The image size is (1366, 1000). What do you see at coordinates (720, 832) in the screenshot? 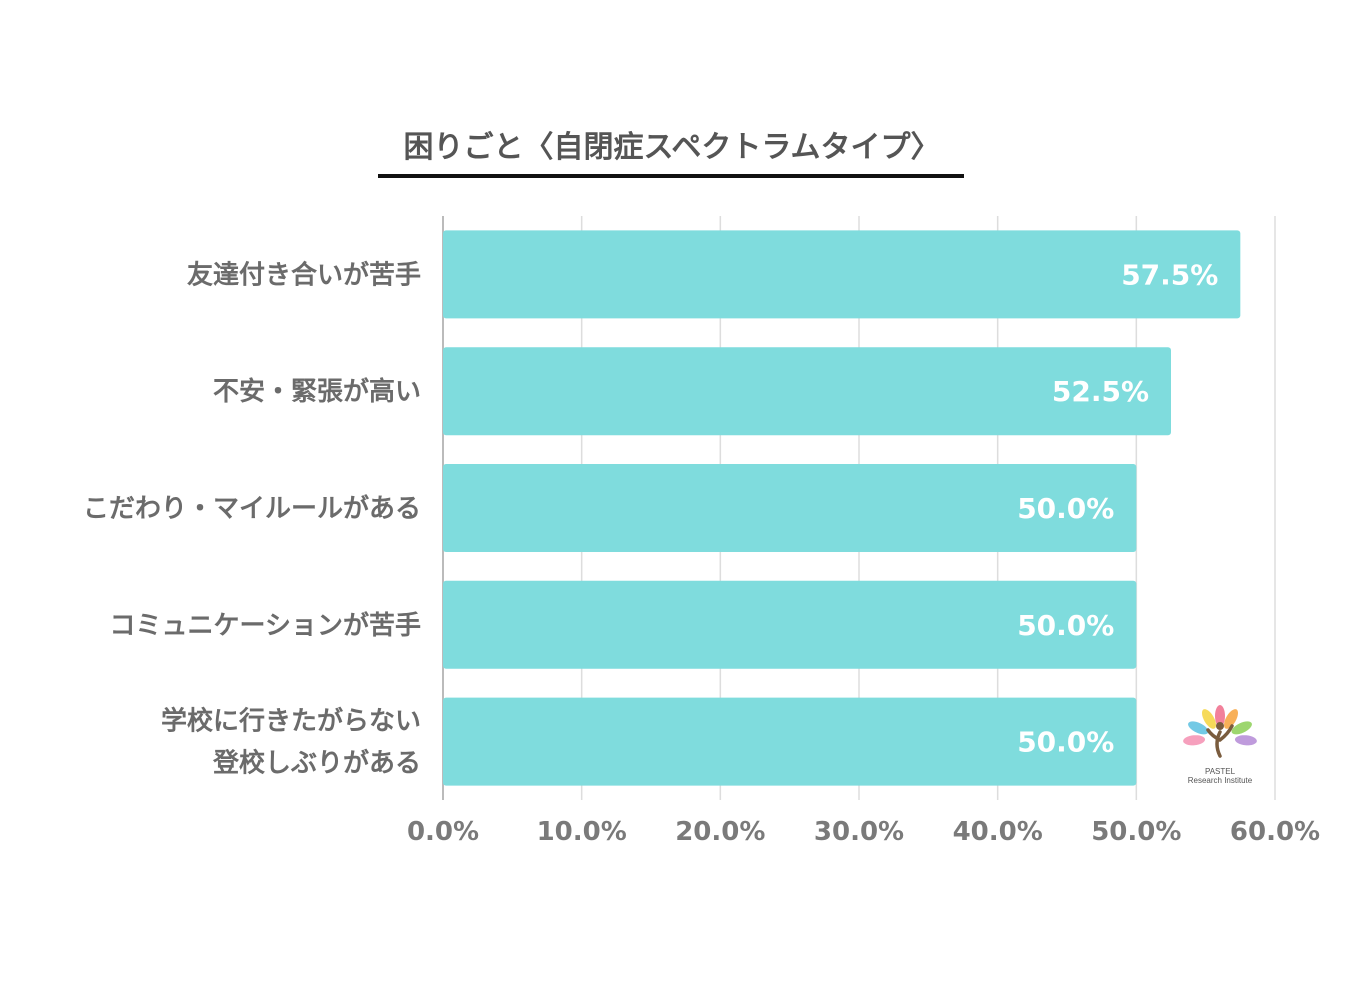
I see `x-tick-label: 20.0%` at bounding box center [720, 832].